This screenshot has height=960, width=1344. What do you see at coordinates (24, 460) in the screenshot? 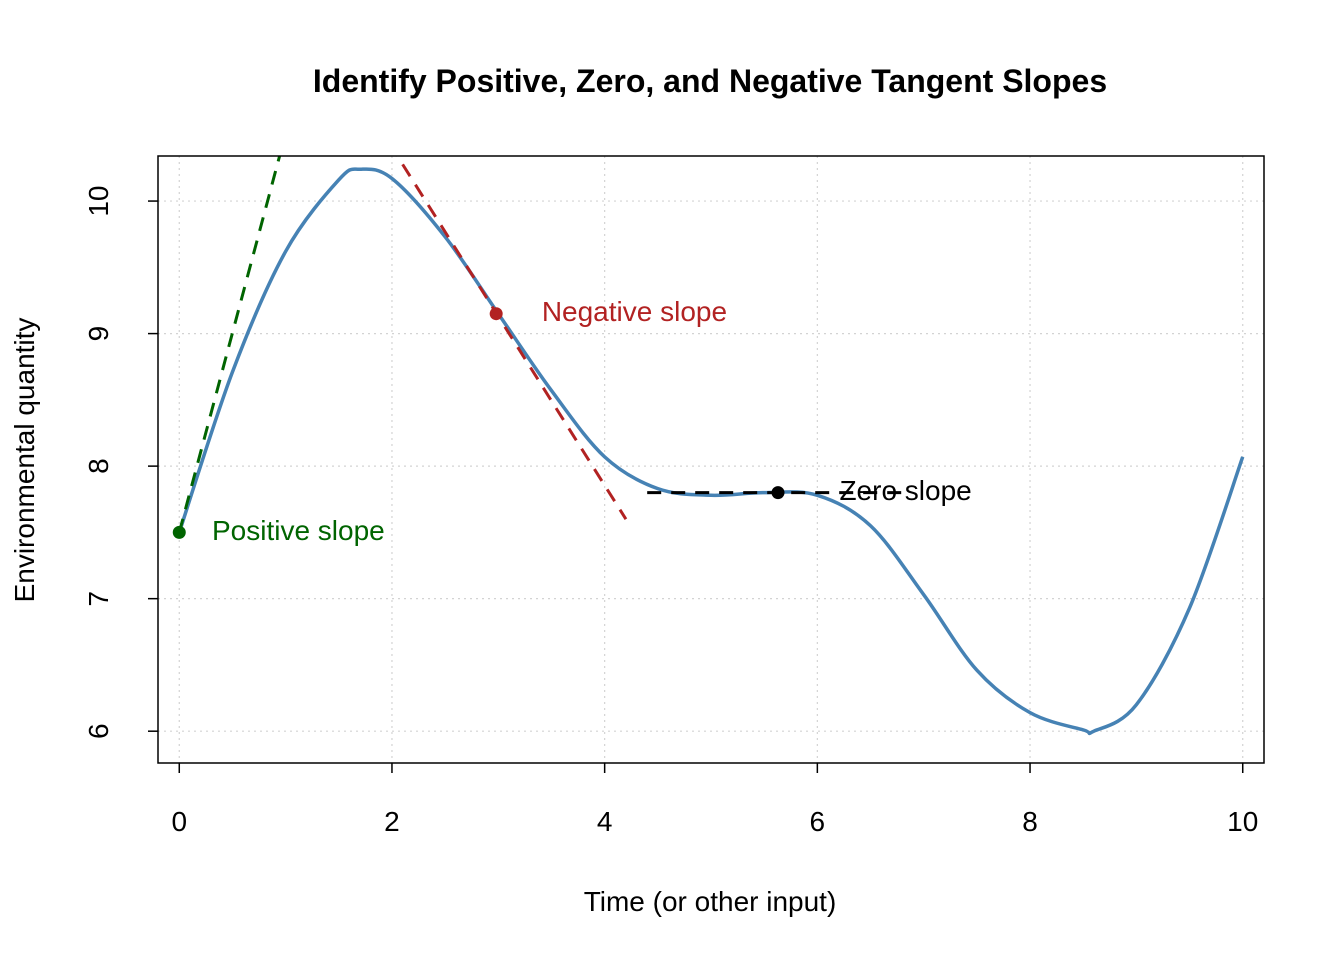
I see `y-axis-label: Environmental quantity` at bounding box center [24, 460].